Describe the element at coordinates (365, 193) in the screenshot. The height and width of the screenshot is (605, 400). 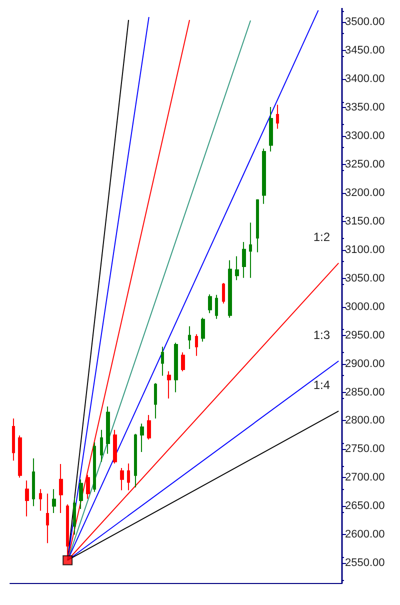
I see `y-tick-label: 3200.00` at that location.